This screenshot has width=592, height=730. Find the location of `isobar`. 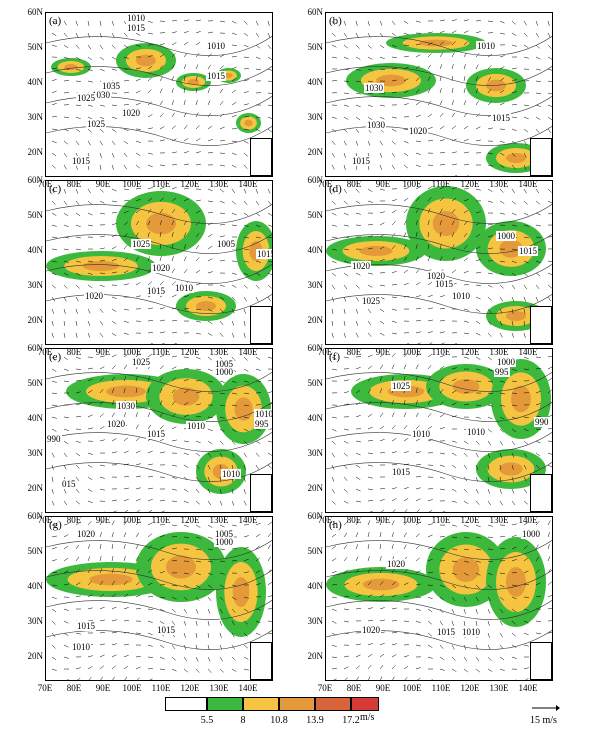

isobar is located at coordinates (159, 639).